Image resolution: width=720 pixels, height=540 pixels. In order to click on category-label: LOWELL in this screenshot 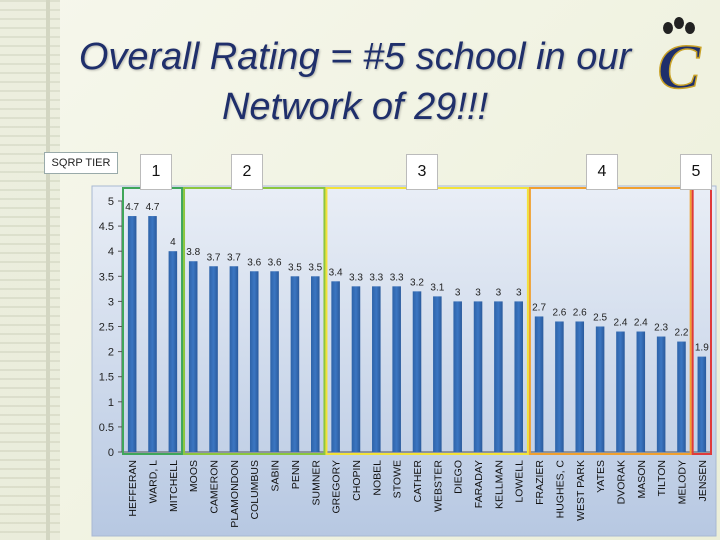, I will do `click(520, 481)`.